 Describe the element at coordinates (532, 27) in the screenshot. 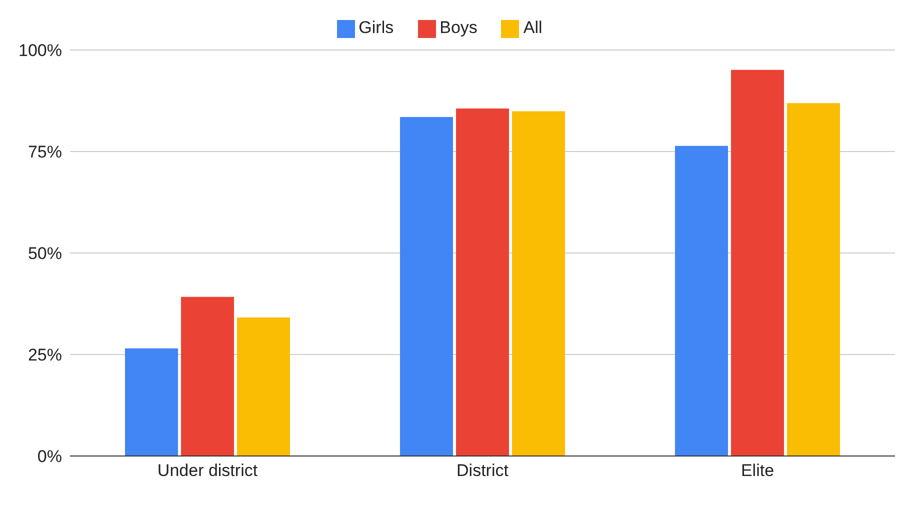

I see `legend-label: All` at that location.